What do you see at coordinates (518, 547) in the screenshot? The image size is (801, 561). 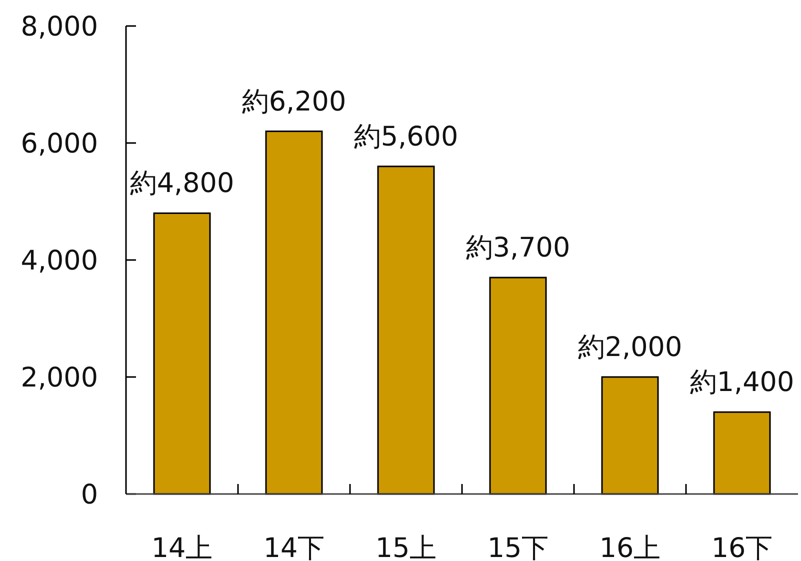 I see `x-tick-label: 15下` at bounding box center [518, 547].